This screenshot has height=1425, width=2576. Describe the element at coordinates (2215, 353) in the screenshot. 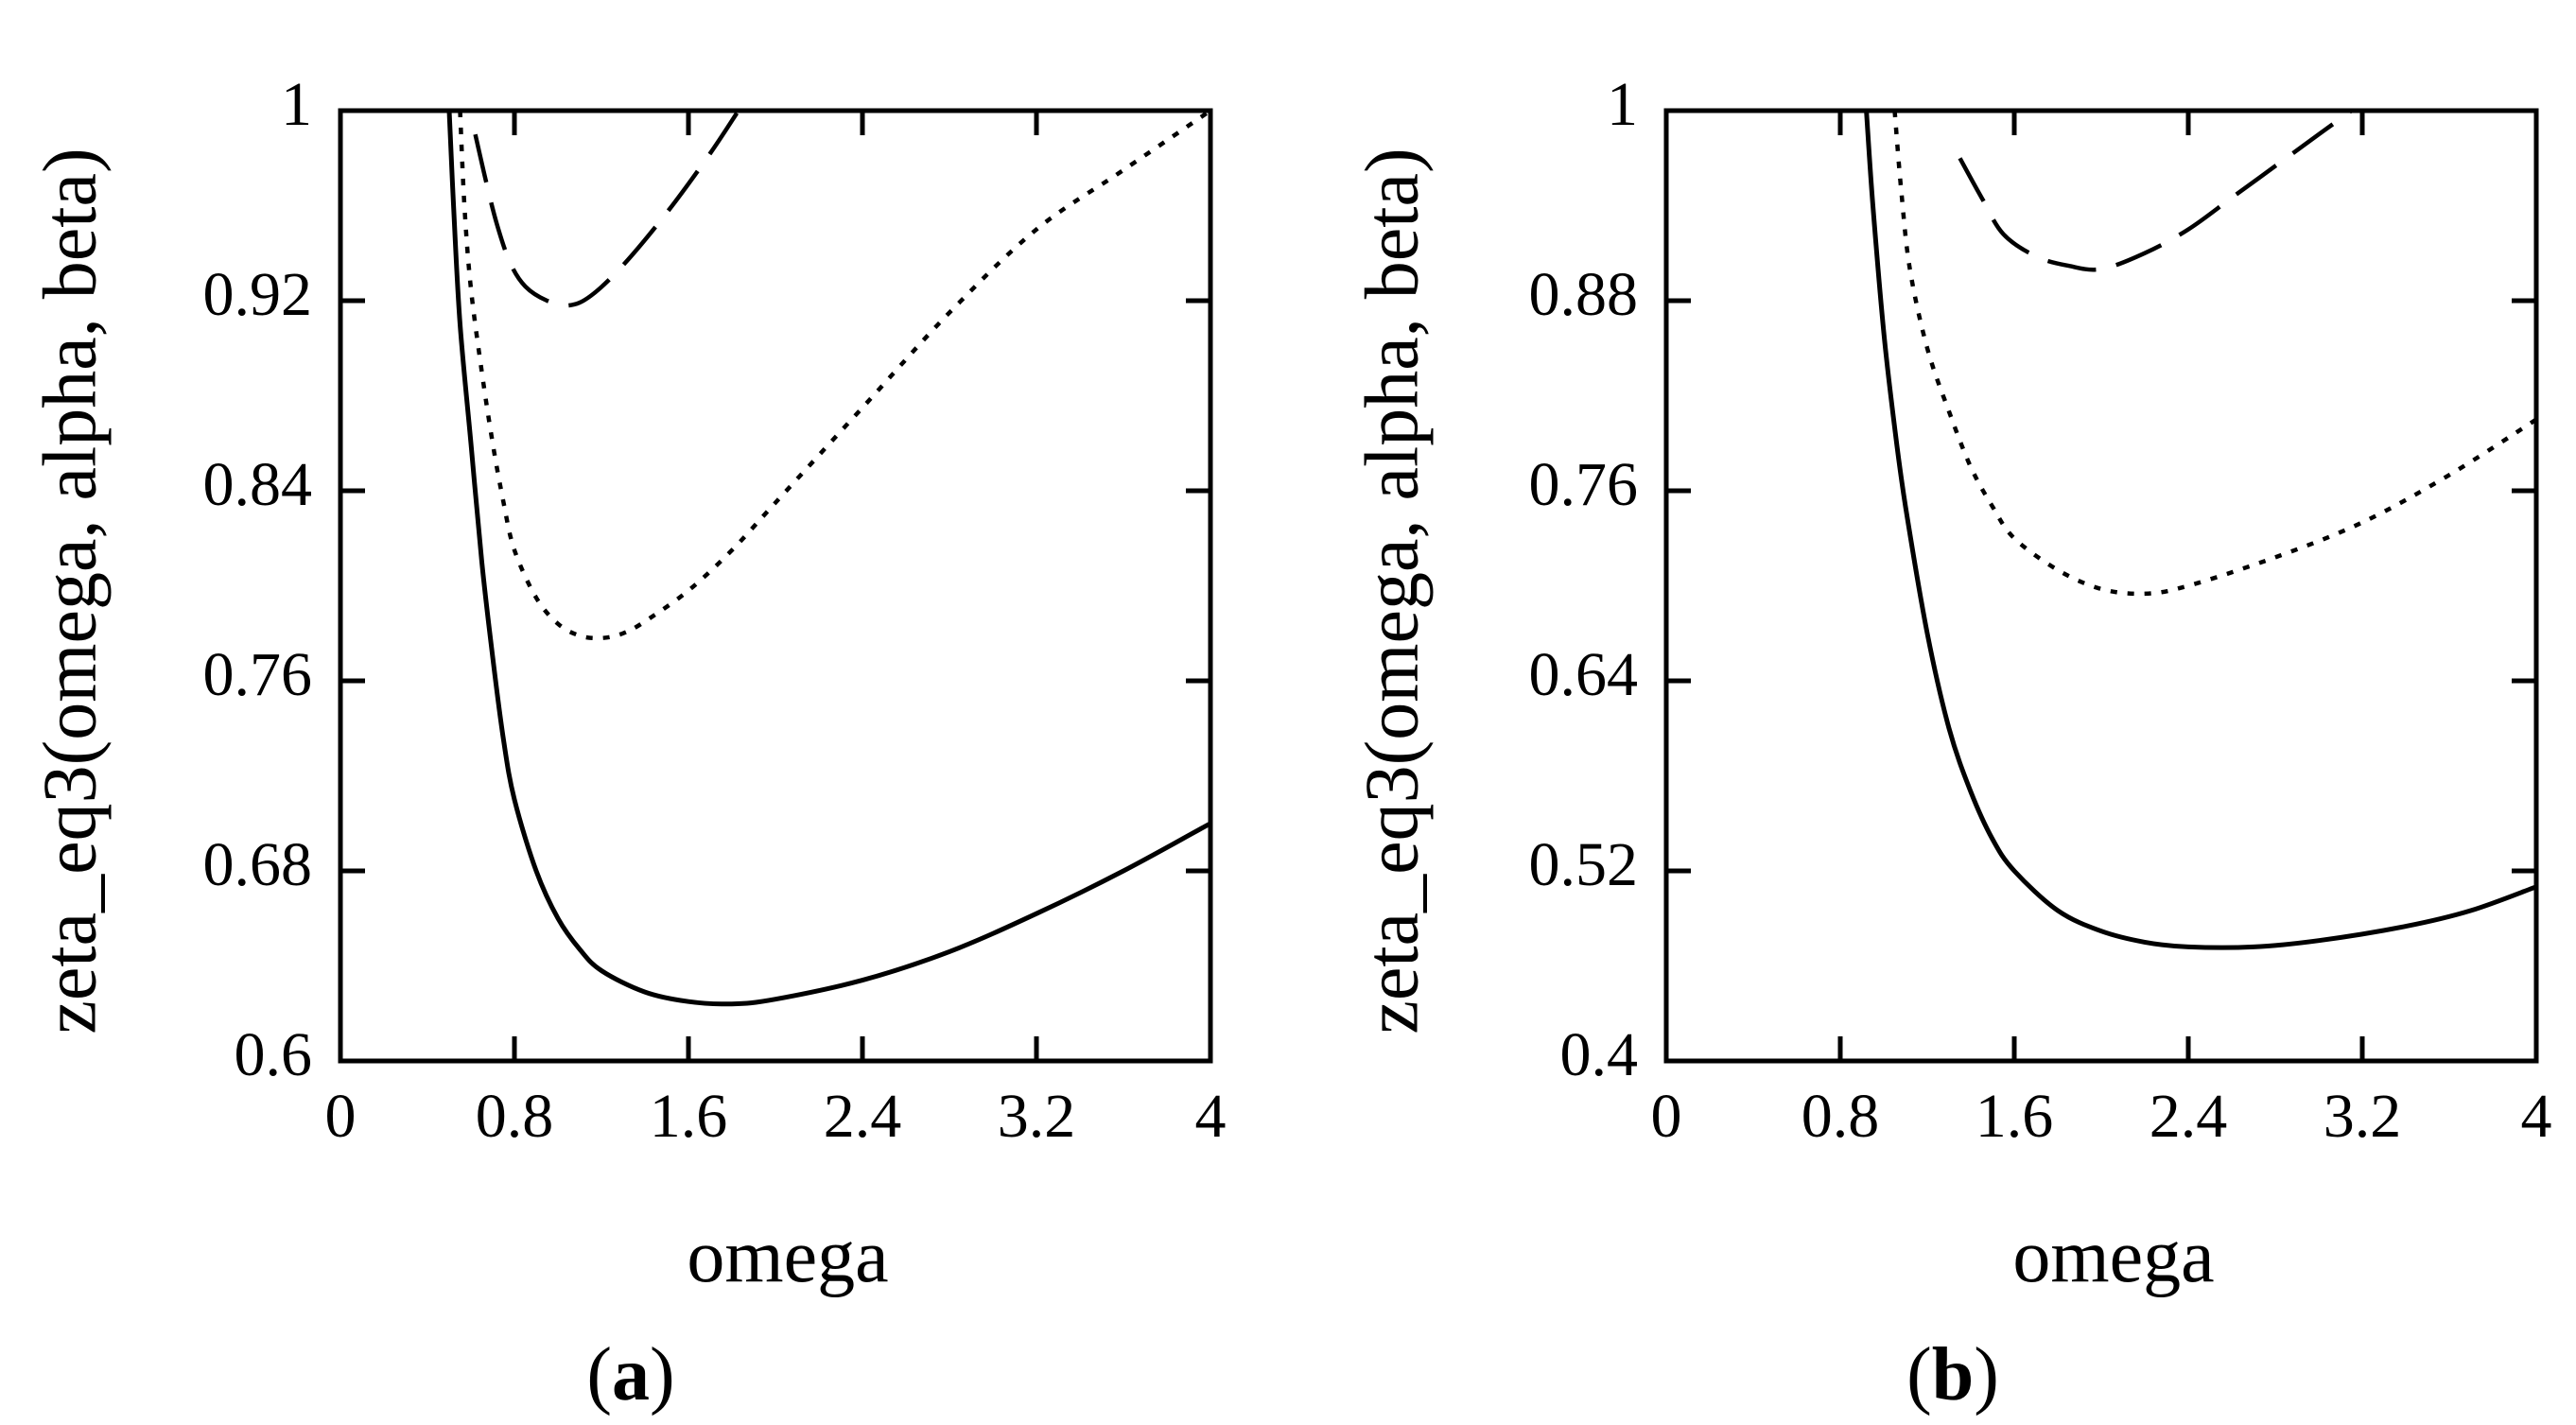

I see `series-line-b-dotted` at that location.